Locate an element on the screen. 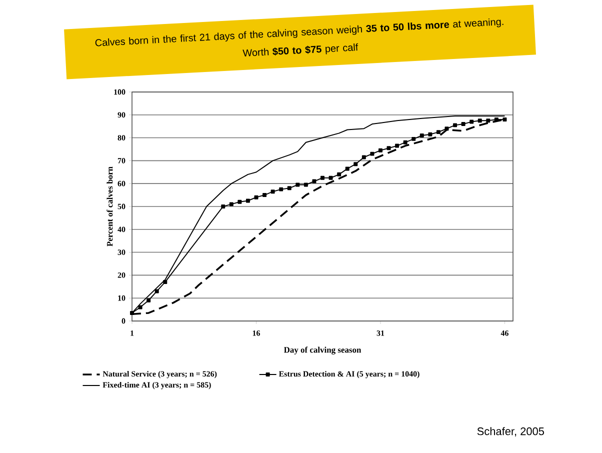 The width and height of the screenshot is (602, 453). text: Schafer, 2005 is located at coordinates (510, 431).